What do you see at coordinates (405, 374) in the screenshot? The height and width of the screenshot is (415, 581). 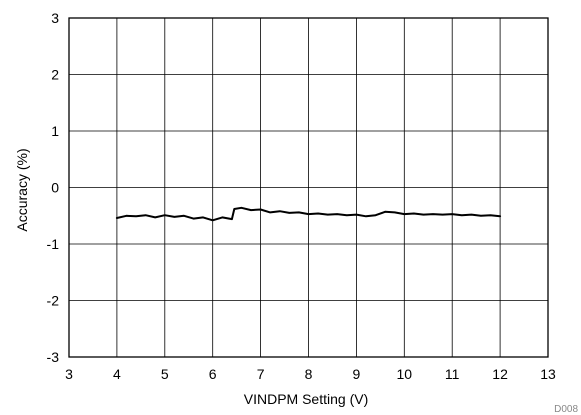 I see `x-tick-label: 10` at bounding box center [405, 374].